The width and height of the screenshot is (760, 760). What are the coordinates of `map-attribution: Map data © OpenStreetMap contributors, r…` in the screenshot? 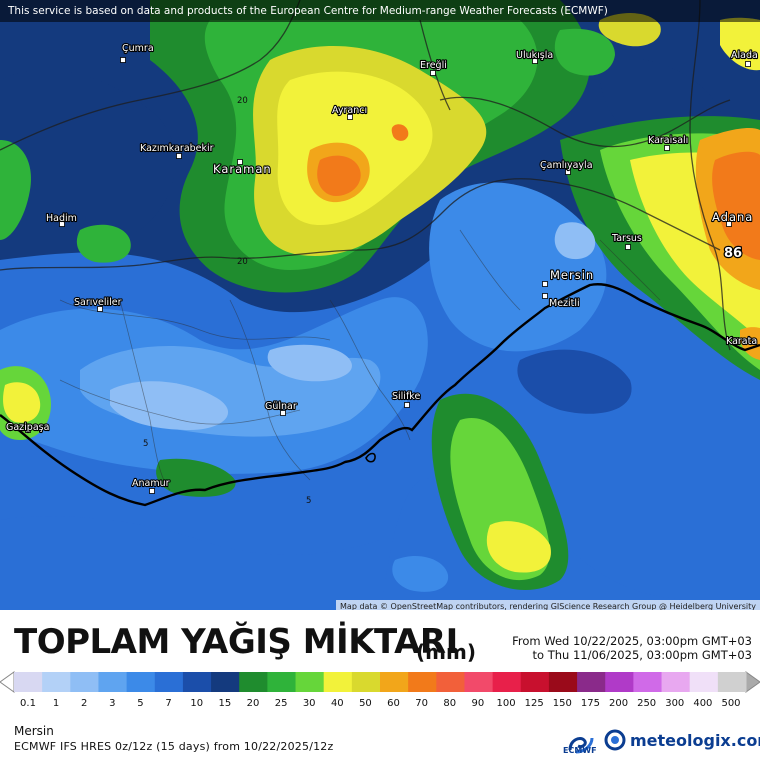 It's located at (548, 605).